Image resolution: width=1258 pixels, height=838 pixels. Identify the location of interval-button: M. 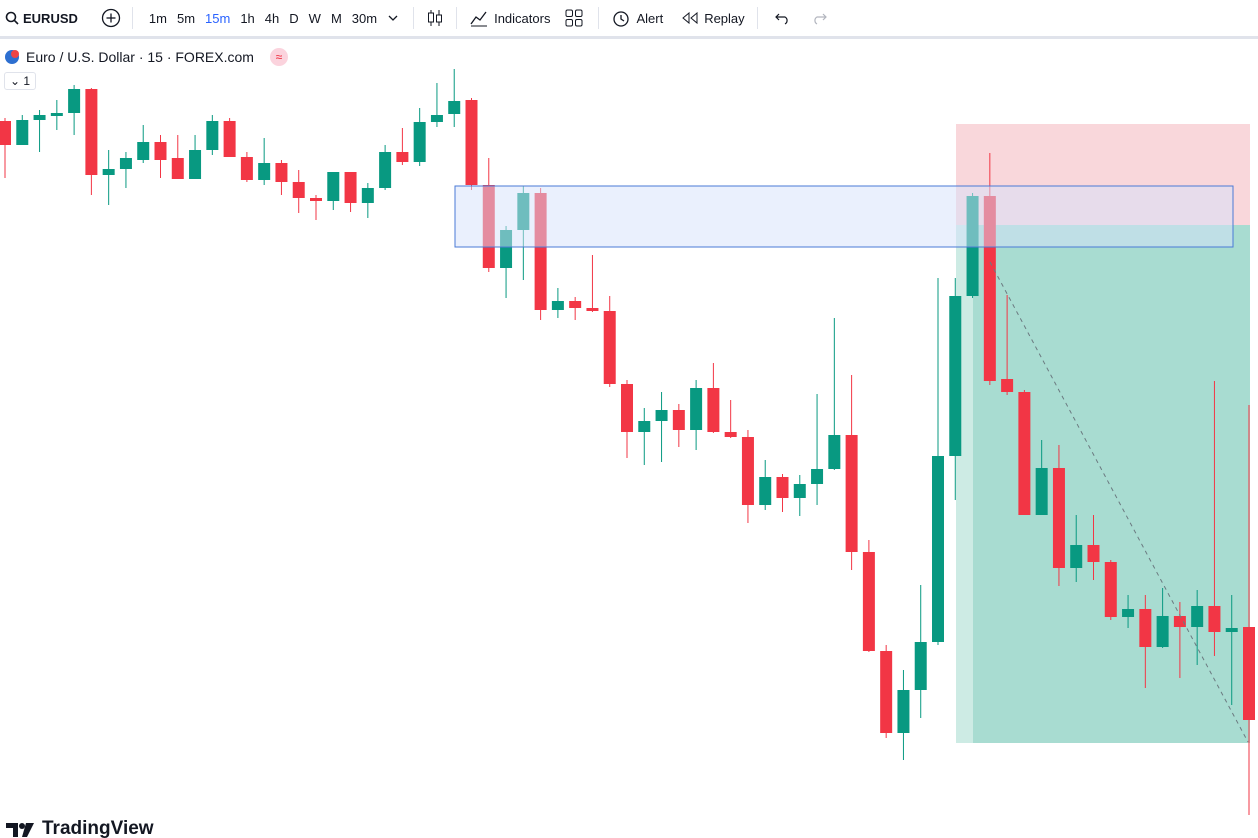
(336, 18).